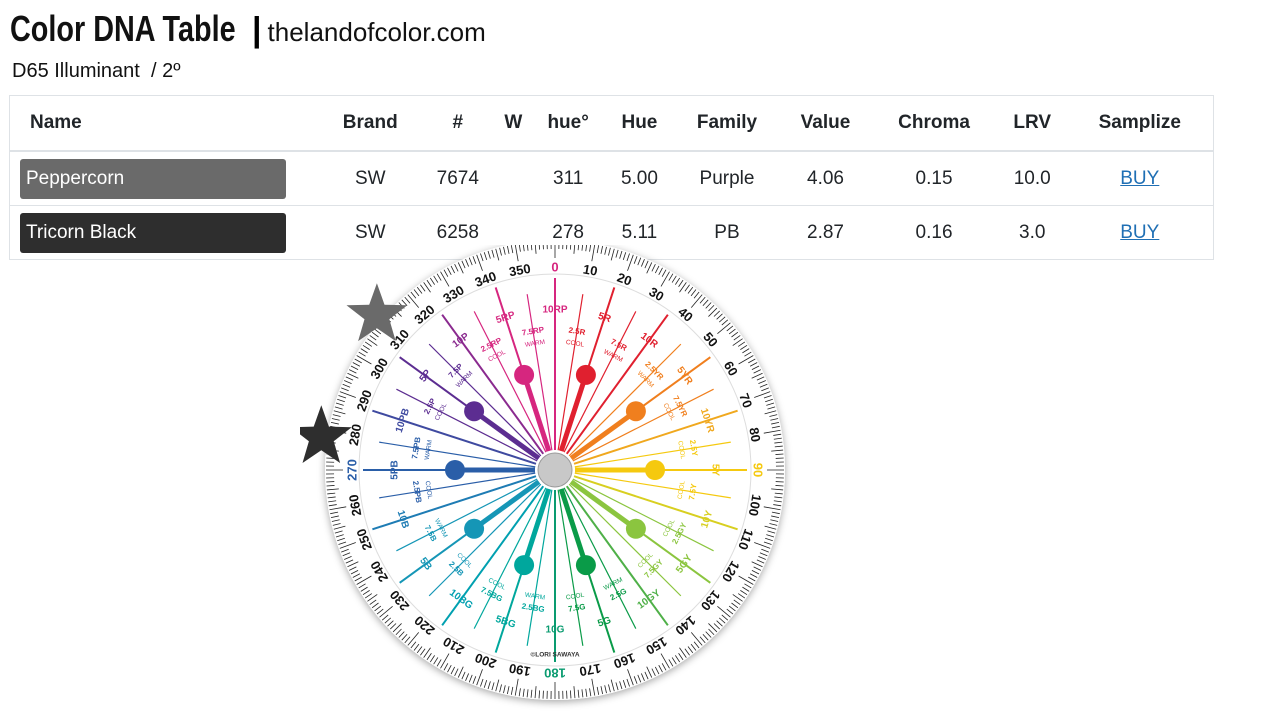 The height and width of the screenshot is (720, 1280). I want to click on cell: Peppercorn, so click(165, 178).